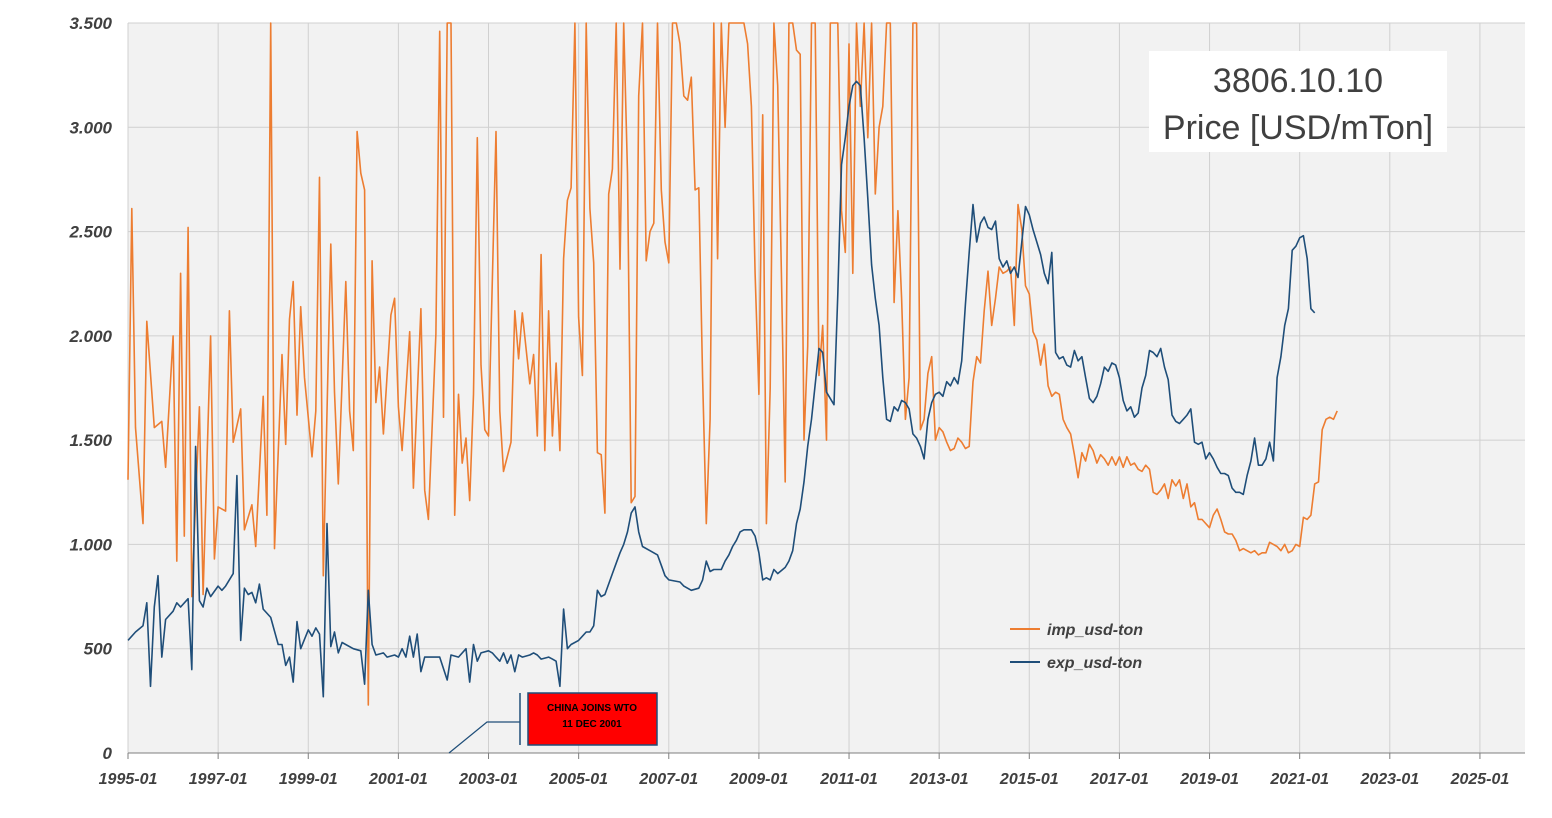  I want to click on x-tick-label: 2007-01, so click(668, 779).